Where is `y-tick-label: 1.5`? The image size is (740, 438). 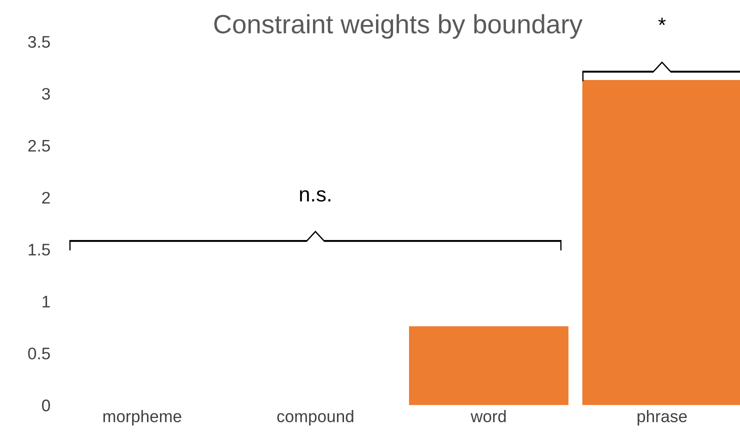 y-tick-label: 1.5 is located at coordinates (39, 250).